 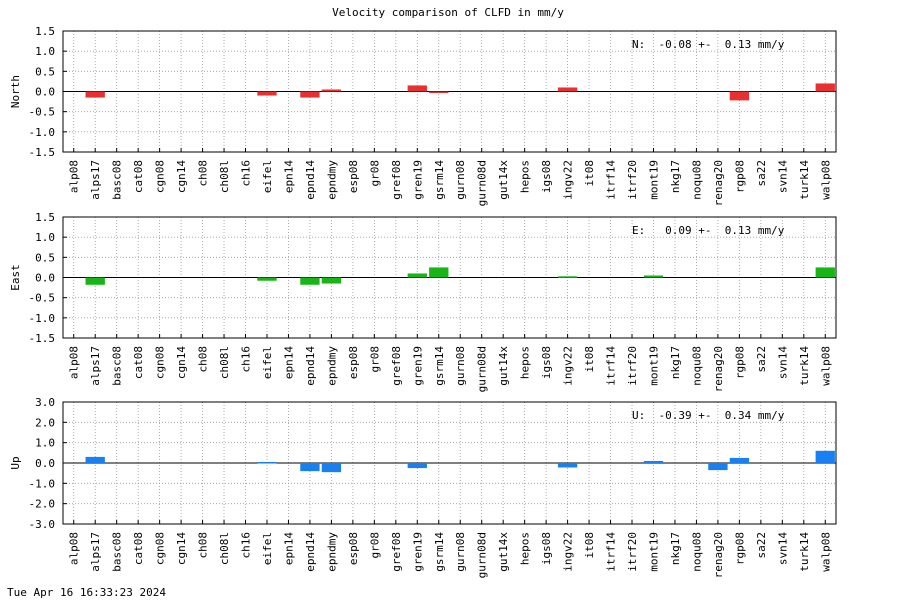 I want to click on panel-1-xtick-label: esp08, so click(x=353, y=362).